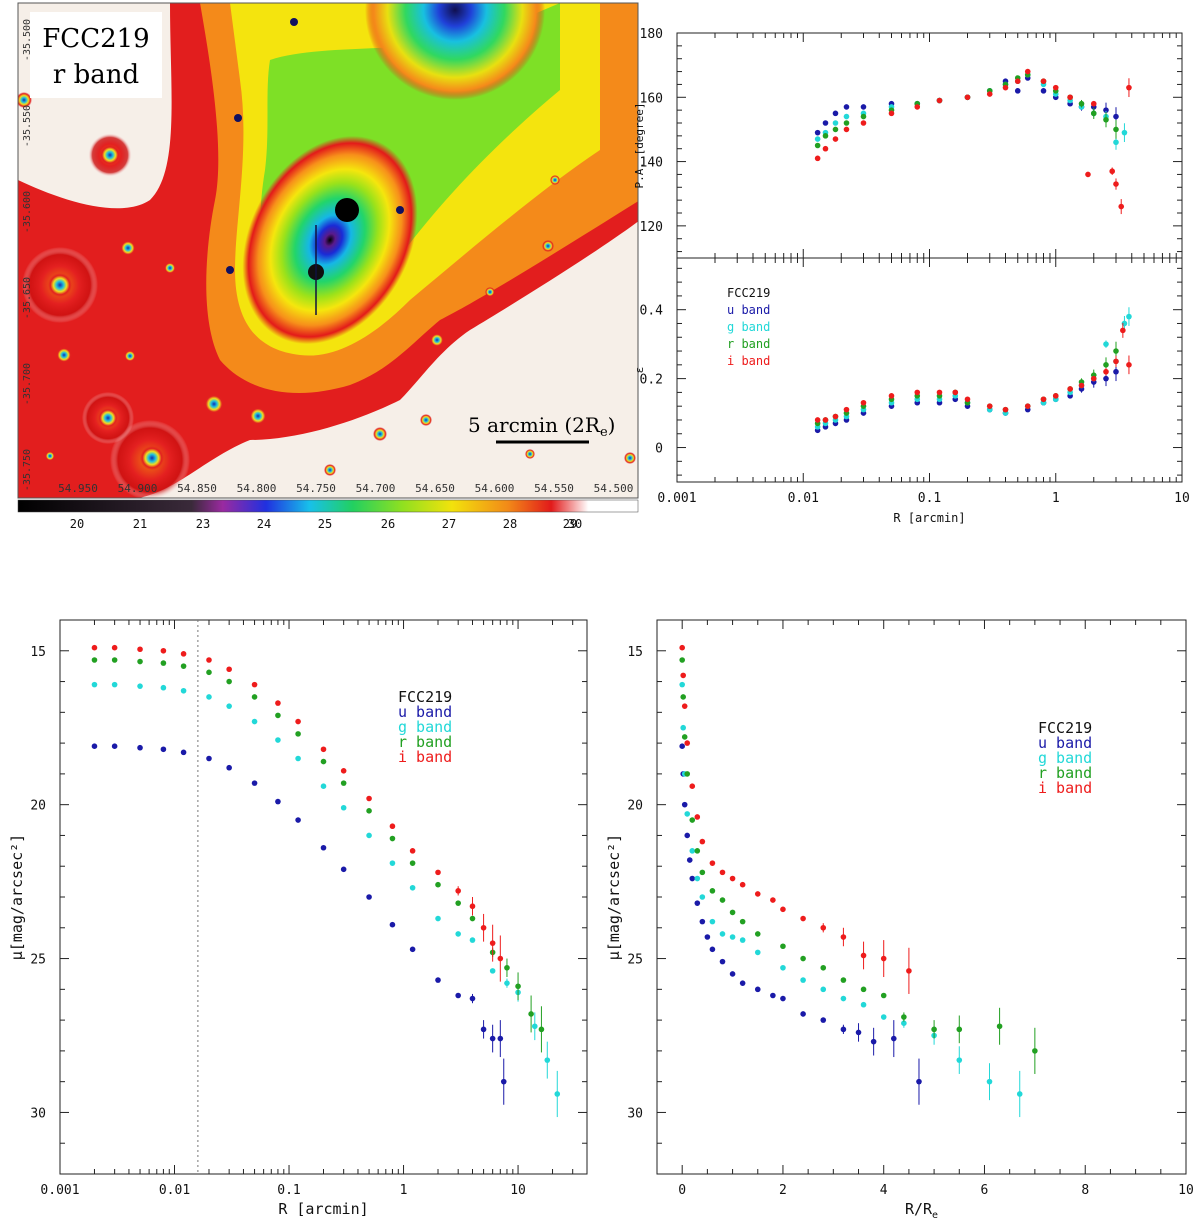 This screenshot has height=1222, width=1200. I want to click on colorbar-tick-label: 27, so click(449, 524).